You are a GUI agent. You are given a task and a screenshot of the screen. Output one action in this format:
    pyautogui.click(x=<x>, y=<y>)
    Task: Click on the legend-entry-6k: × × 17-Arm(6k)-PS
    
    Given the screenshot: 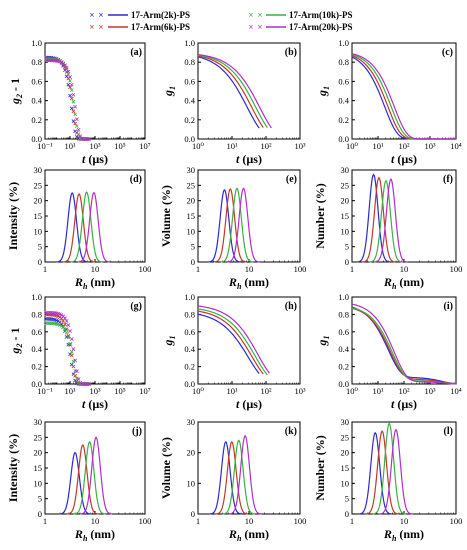 What is the action you would take?
    pyautogui.click(x=139, y=27)
    